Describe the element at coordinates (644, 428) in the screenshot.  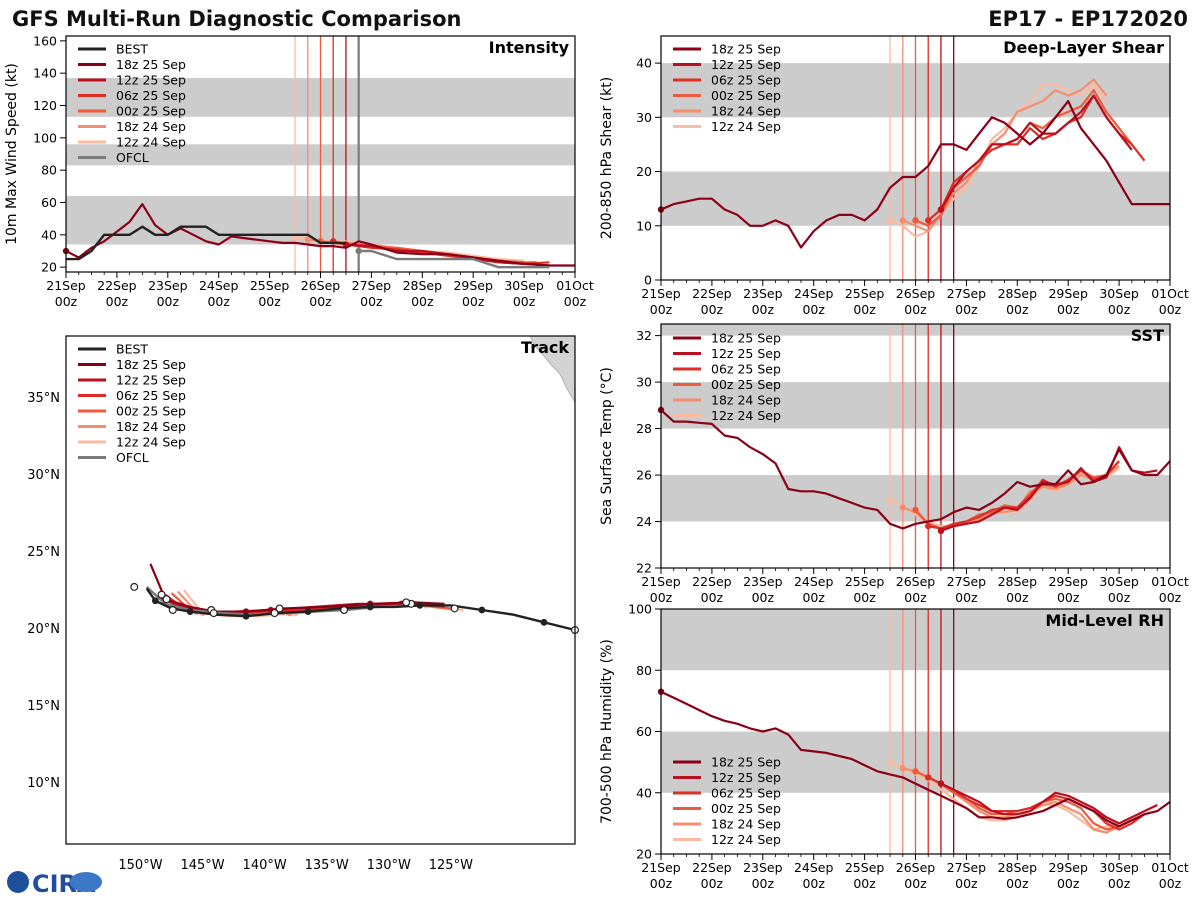
I see `y-tick-label: 28` at that location.